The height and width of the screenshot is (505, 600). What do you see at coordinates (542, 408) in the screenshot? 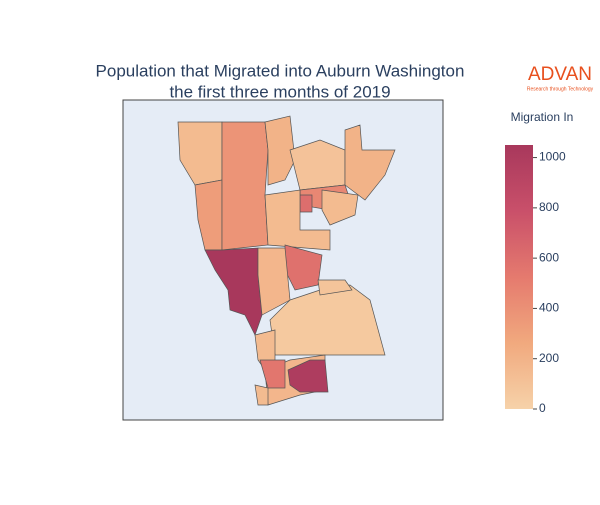
I see `colorbar-tick-label: 0` at bounding box center [542, 408].